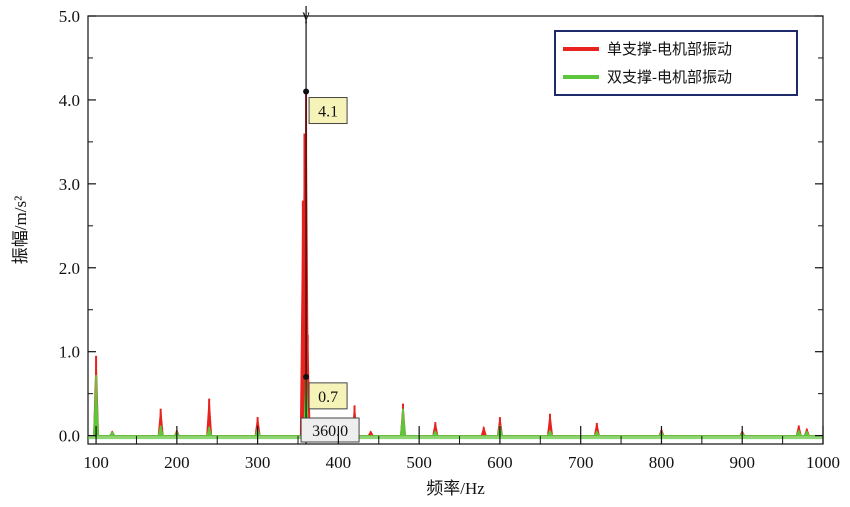 This screenshot has width=850, height=507. I want to click on x-axis-title: 频率/Hz, so click(455, 488).